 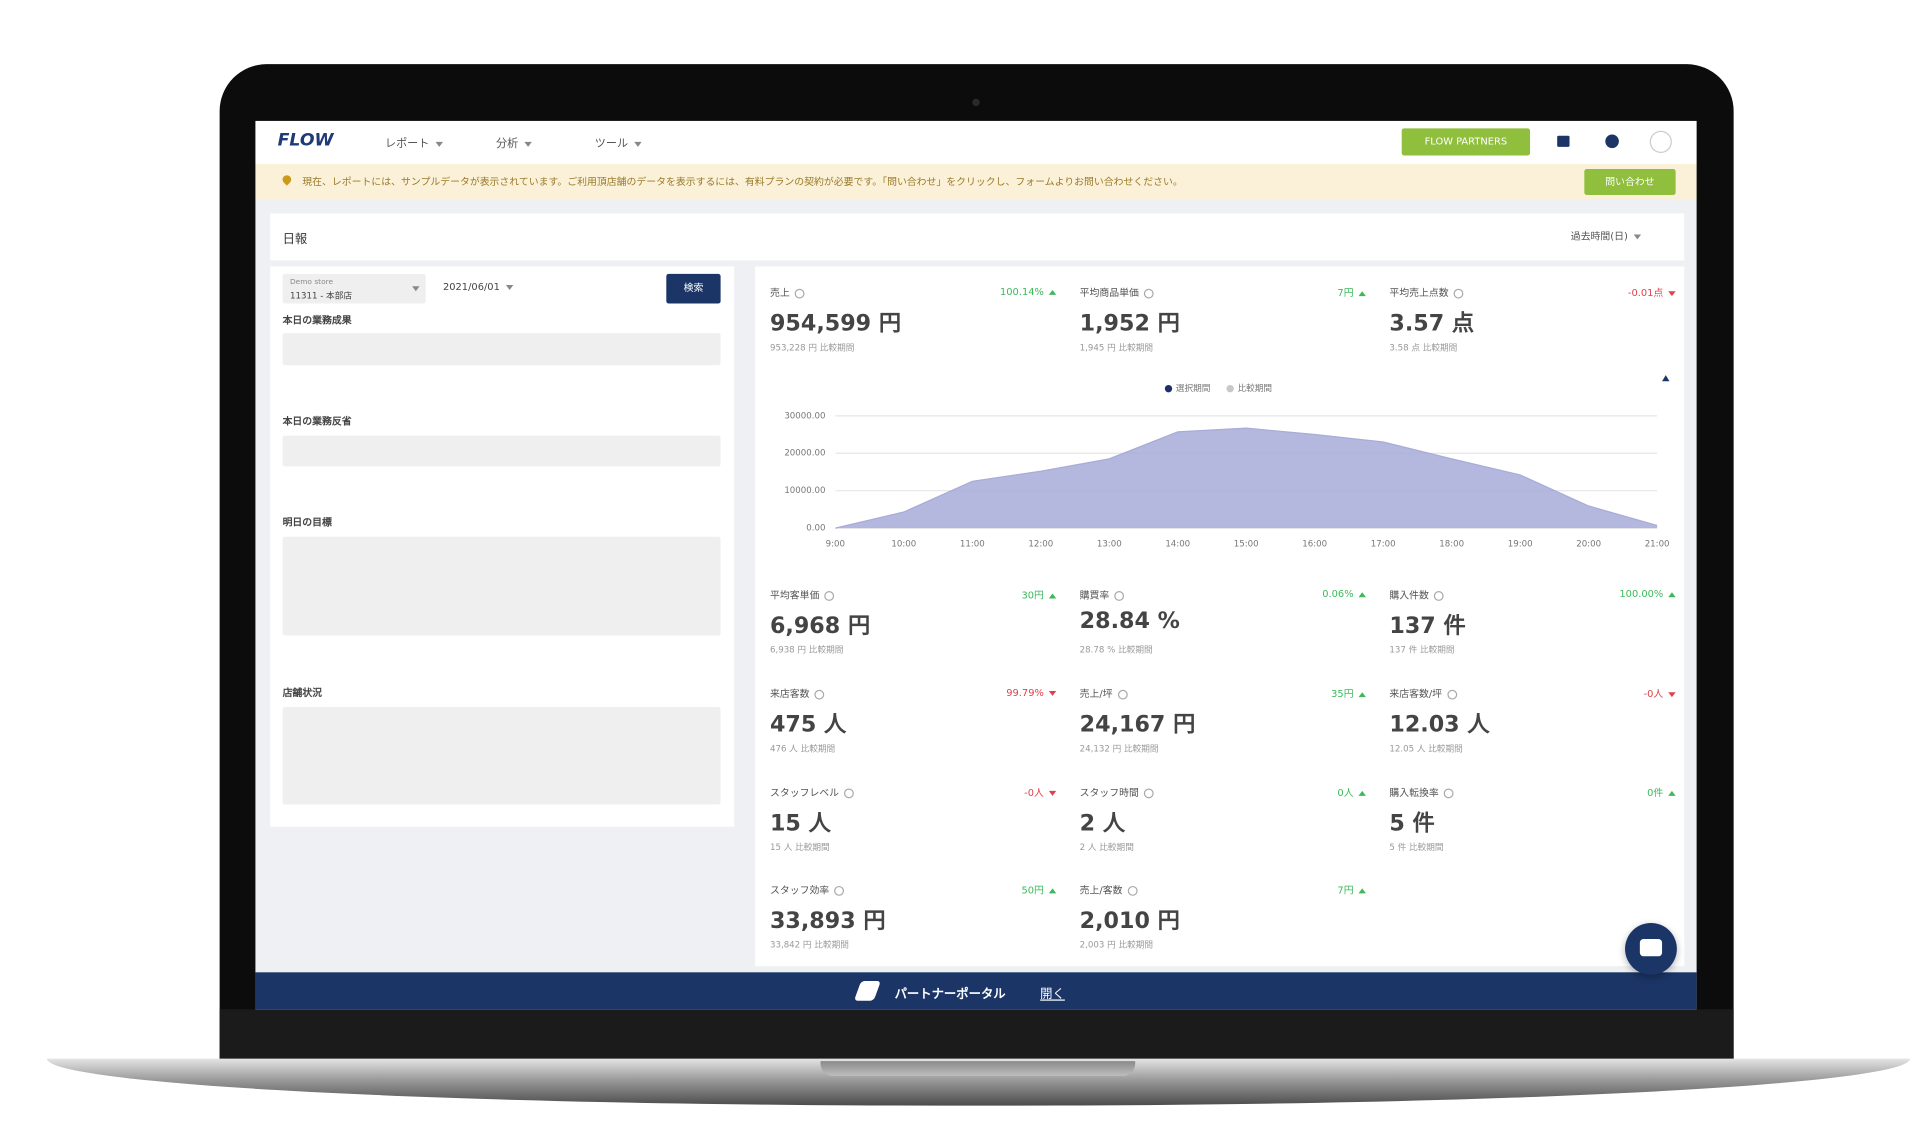 What do you see at coordinates (1532, 730) in the screenshot?
I see `kpi-card: 来店客数/坪 -0人 12.03 人 12.05 人 比較期間` at bounding box center [1532, 730].